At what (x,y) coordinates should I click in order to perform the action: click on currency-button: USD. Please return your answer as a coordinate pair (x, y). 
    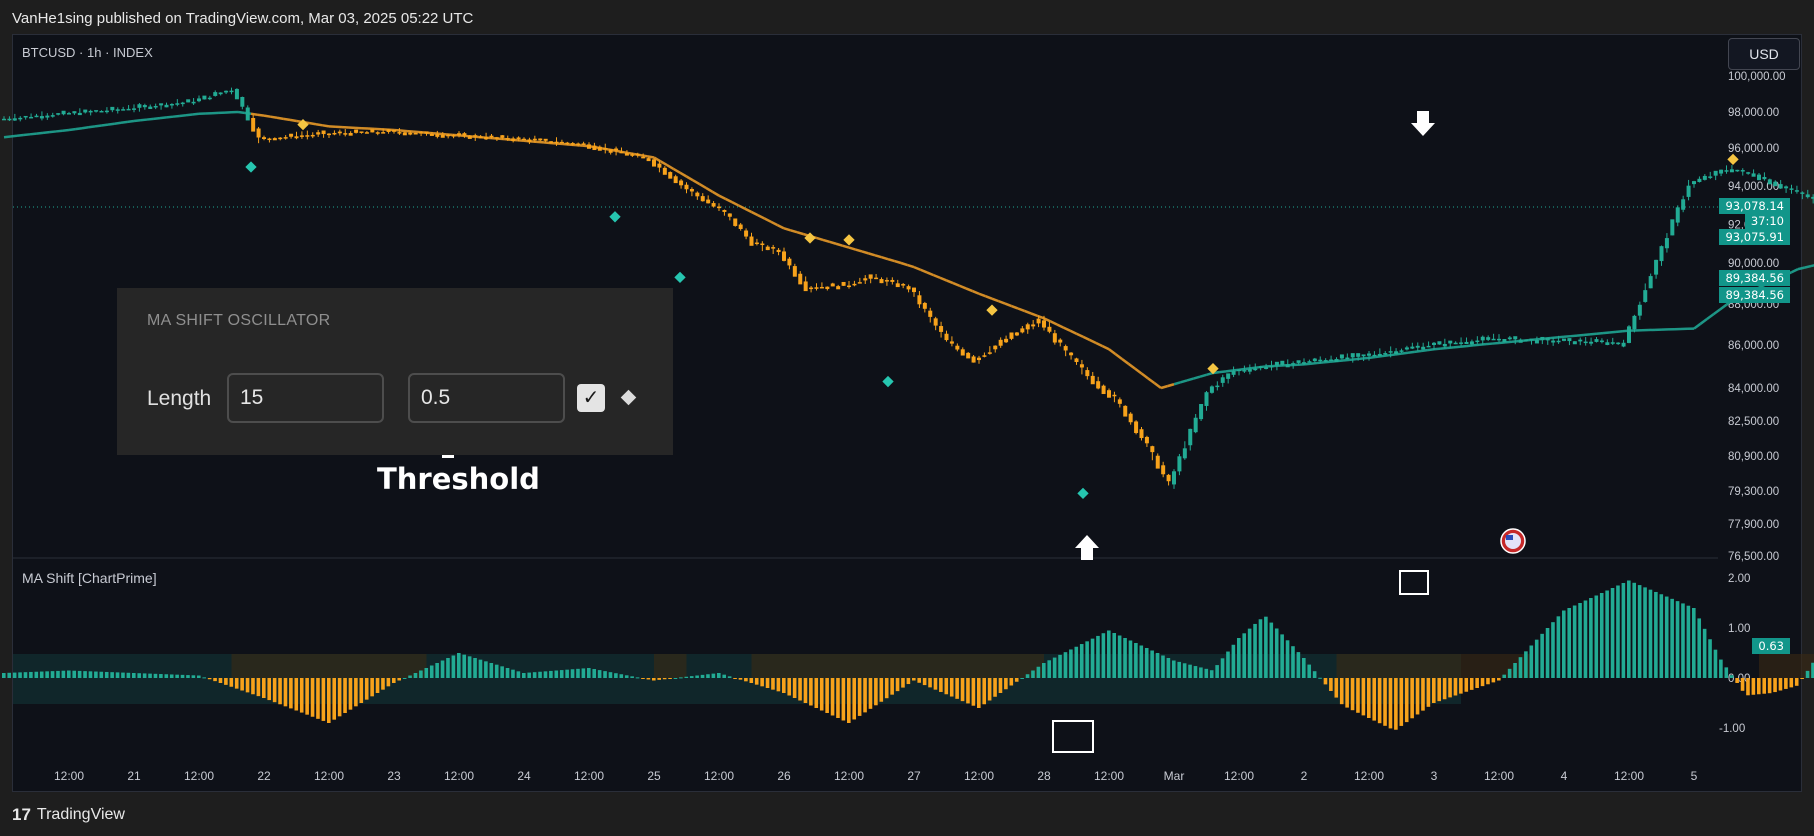
    Looking at the image, I should click on (1764, 54).